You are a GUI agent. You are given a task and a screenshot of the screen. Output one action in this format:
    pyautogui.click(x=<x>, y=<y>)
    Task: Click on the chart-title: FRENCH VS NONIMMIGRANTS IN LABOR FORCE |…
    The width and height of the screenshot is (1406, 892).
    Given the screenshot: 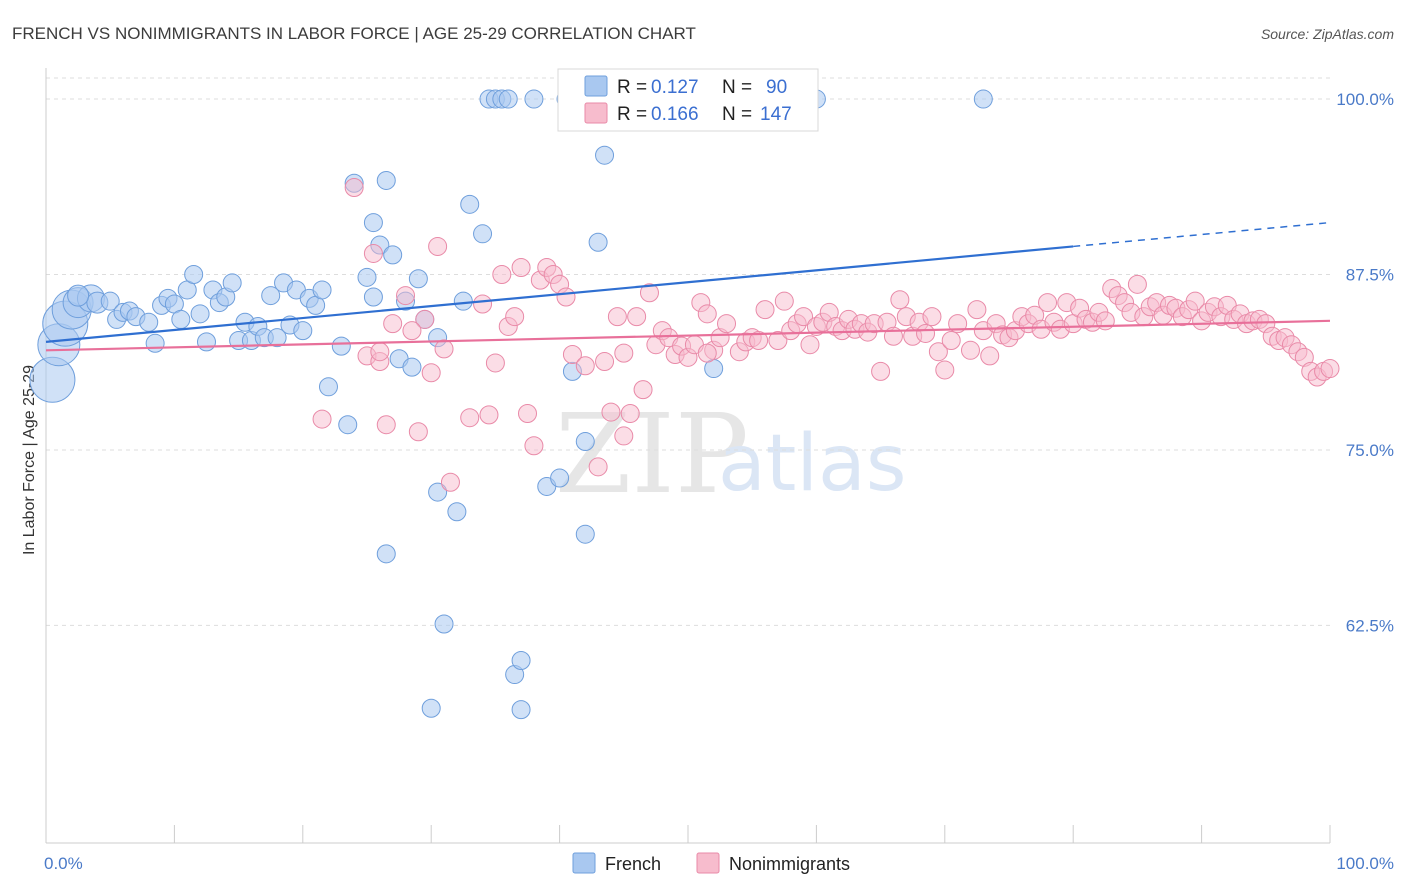 What is the action you would take?
    pyautogui.click(x=354, y=33)
    